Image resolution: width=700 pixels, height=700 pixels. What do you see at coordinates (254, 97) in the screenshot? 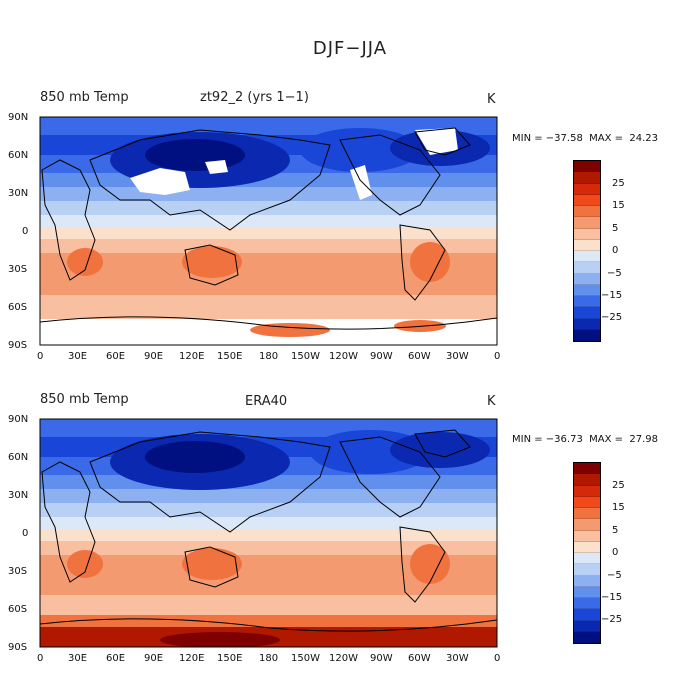
I see `panel-dataset-label: zt92_2 (yrs 1−1)` at bounding box center [254, 97].